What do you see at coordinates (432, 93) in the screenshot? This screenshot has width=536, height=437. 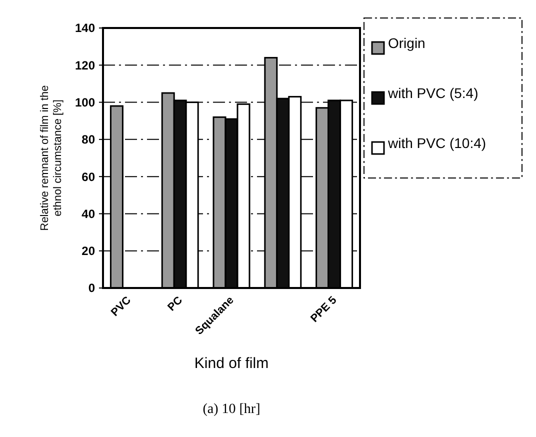 I see `legend-label: with PVC (5:4)` at bounding box center [432, 93].